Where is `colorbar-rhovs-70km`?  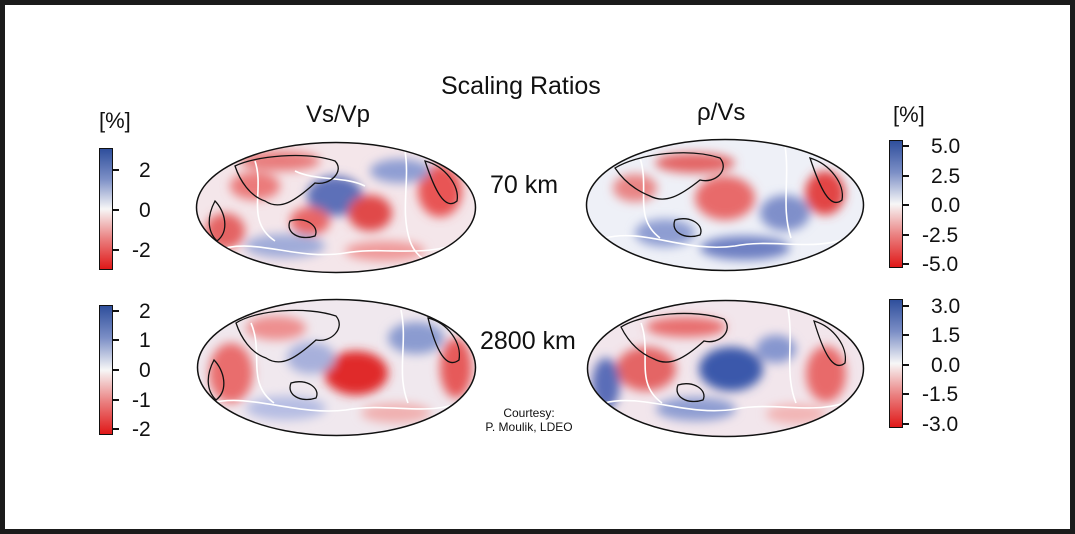 colorbar-rhovs-70km is located at coordinates (896, 204).